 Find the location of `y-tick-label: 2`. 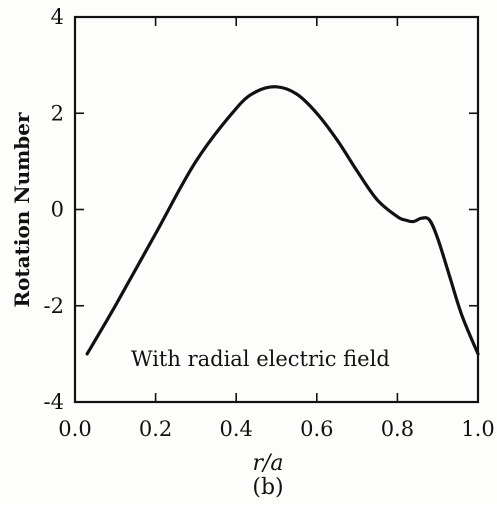

y-tick-label: 2 is located at coordinates (57, 113).